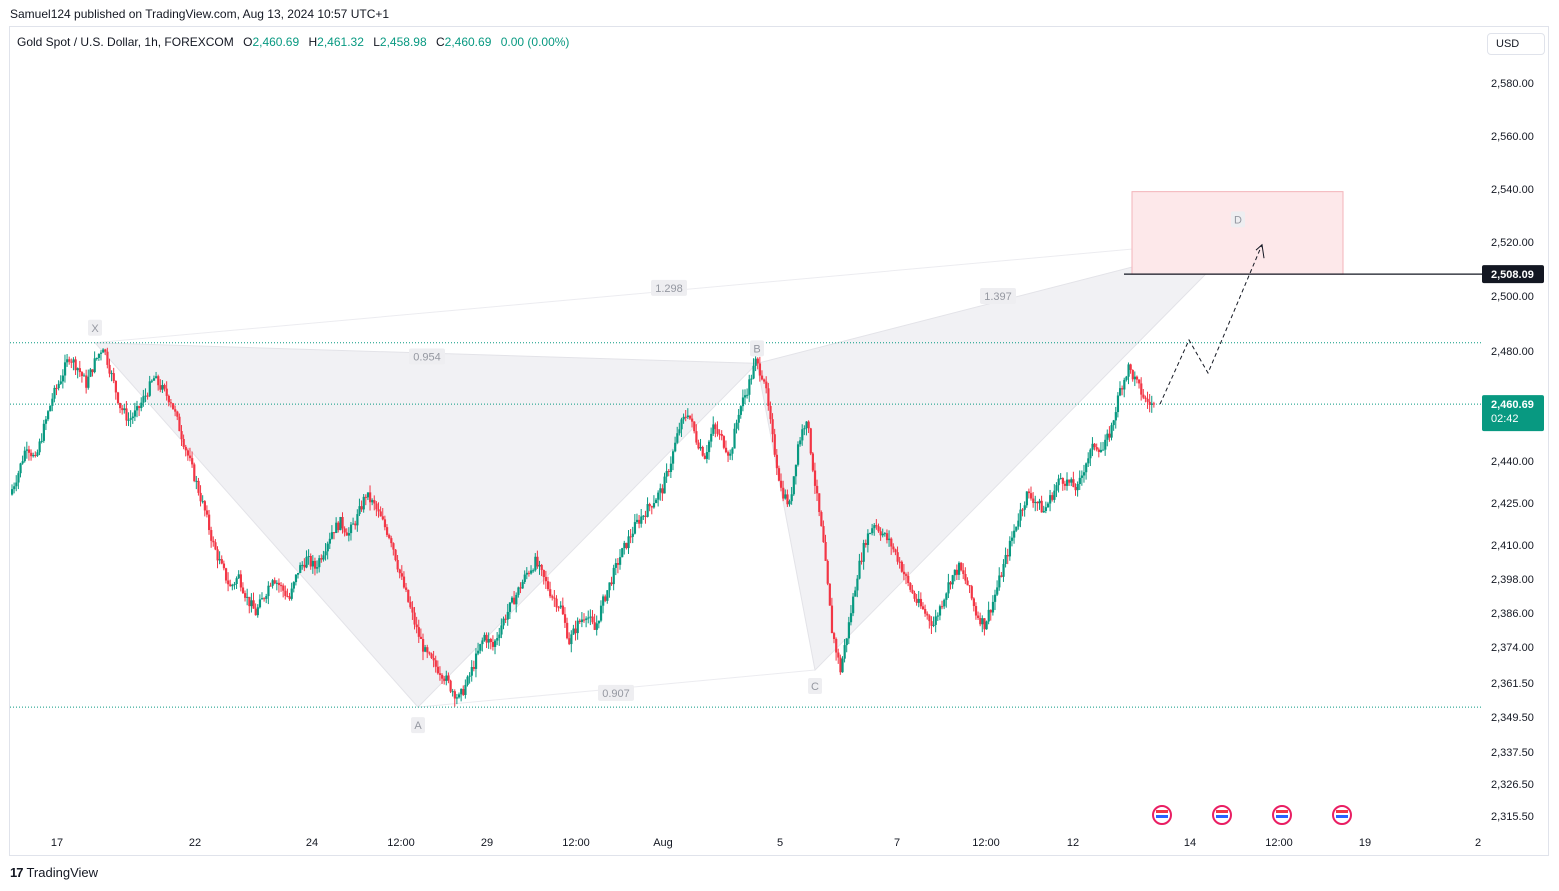 Image resolution: width=1559 pixels, height=891 pixels. Describe the element at coordinates (401, 843) in the screenshot. I see `time-tick-label: 12:00` at that location.